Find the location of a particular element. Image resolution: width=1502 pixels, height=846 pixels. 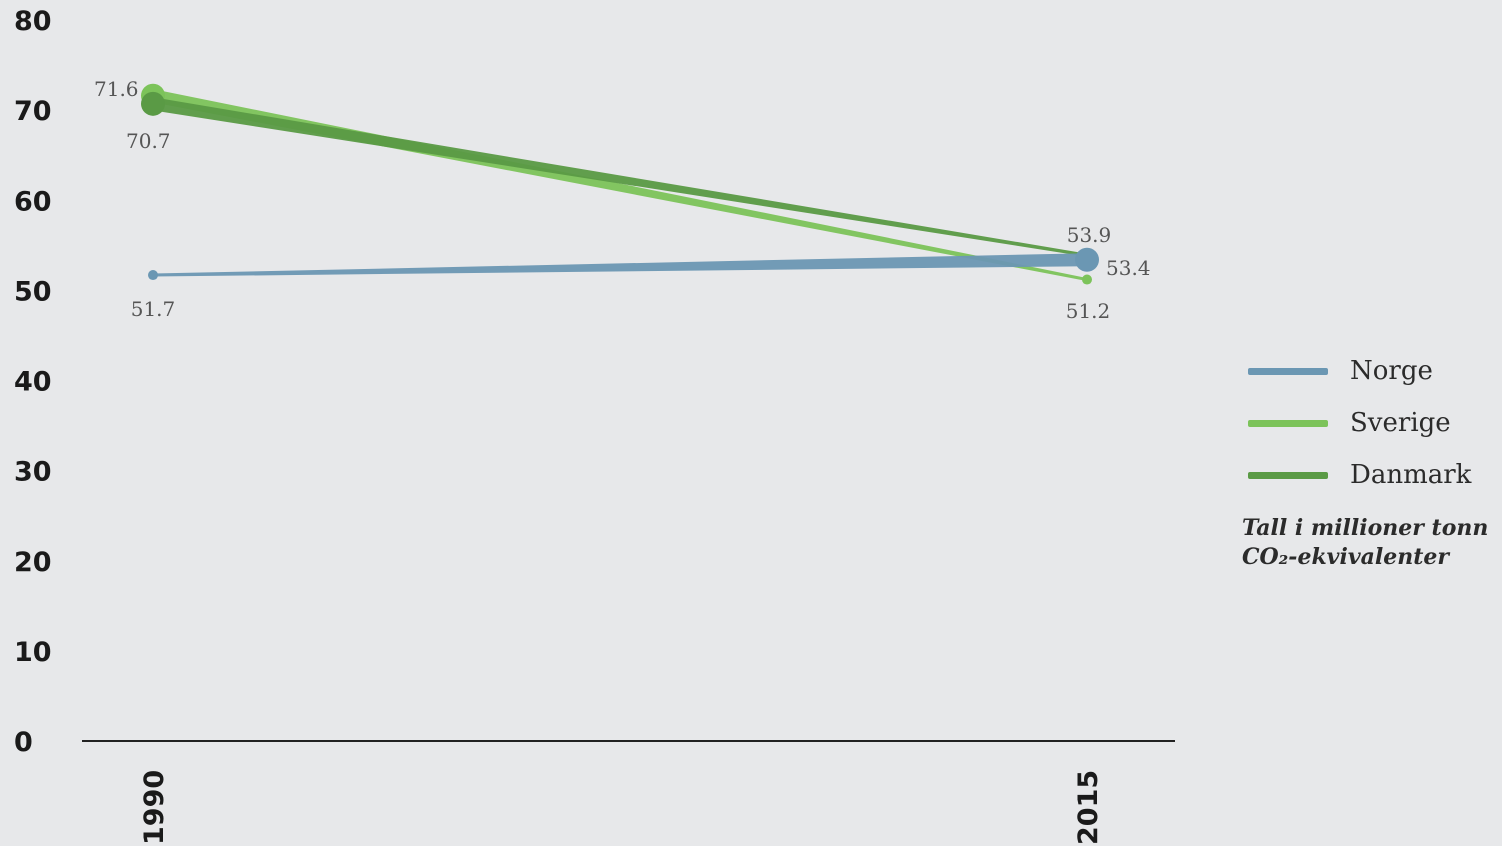

x-tick-label: 1990 is located at coordinates (154, 807).